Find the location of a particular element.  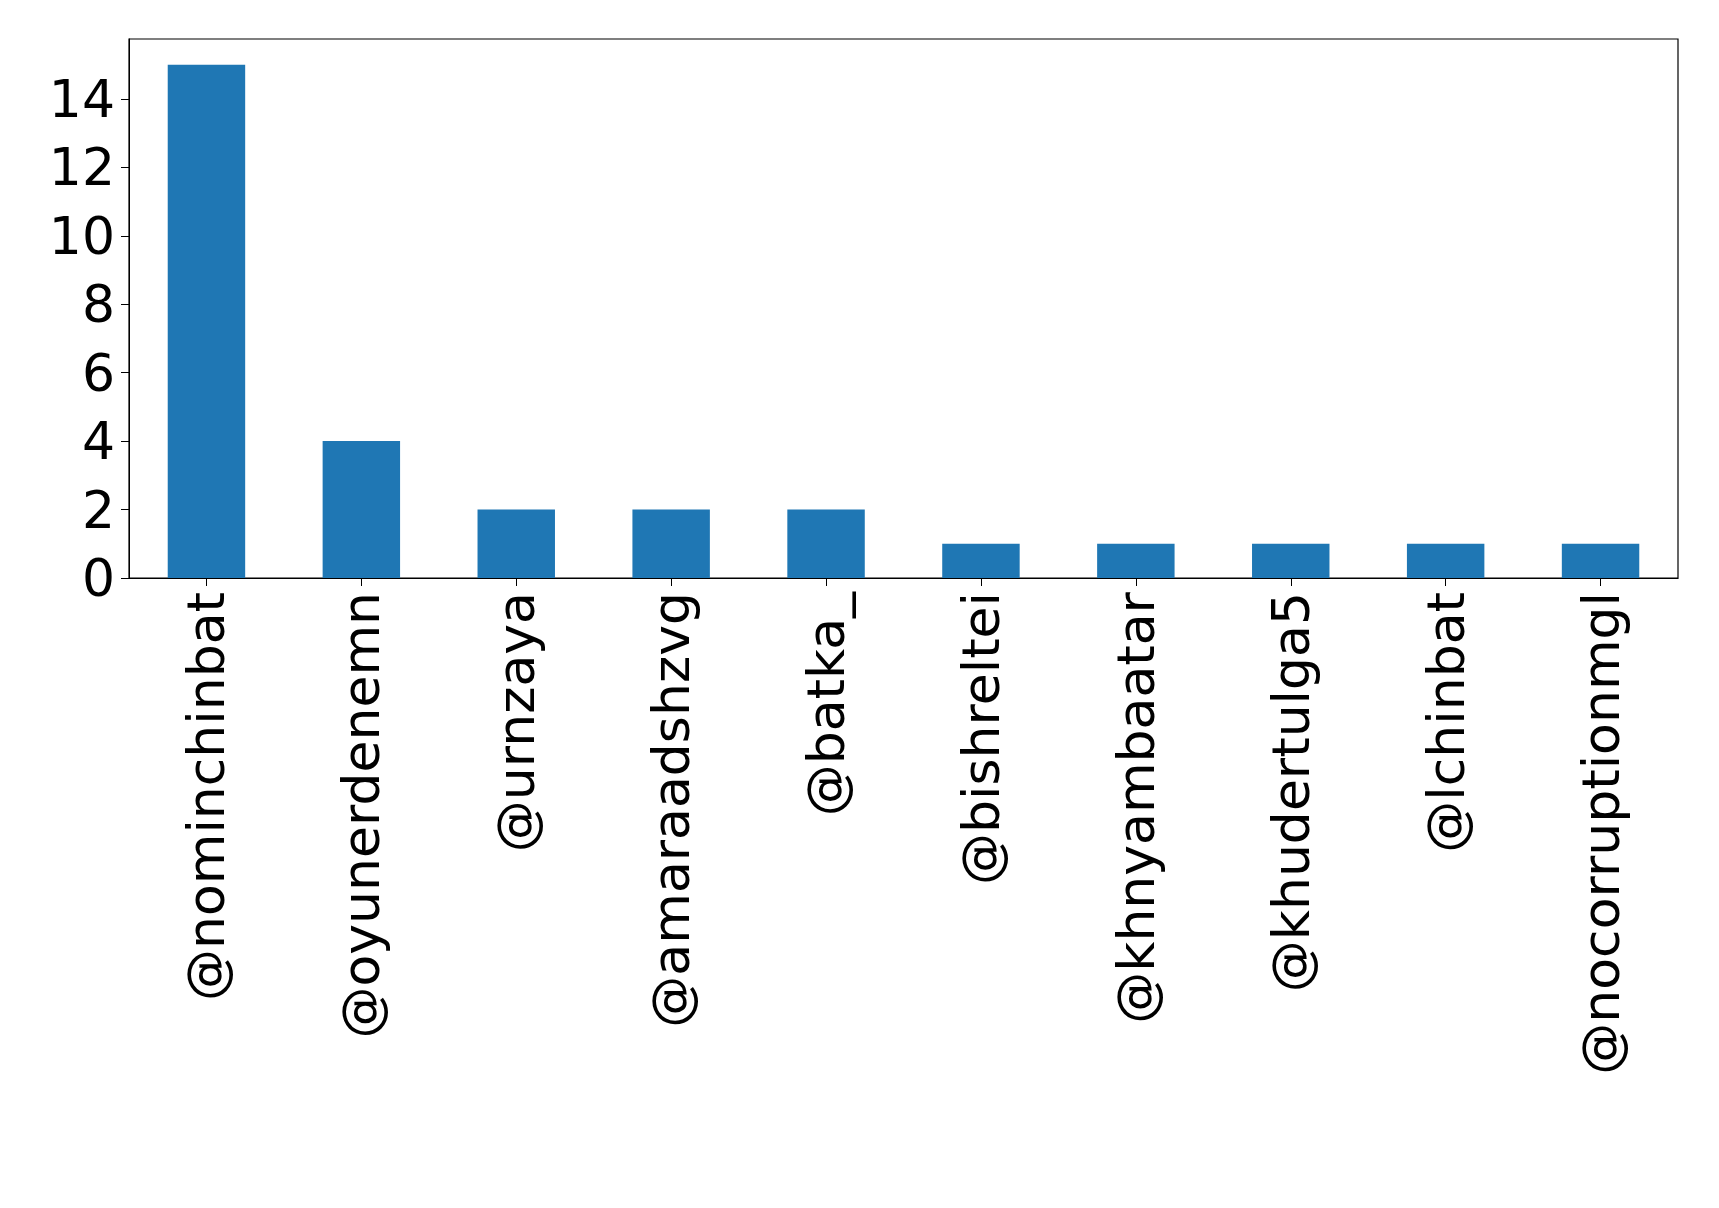

x-tick-label: @oyunerdenemn is located at coordinates (361, 815).